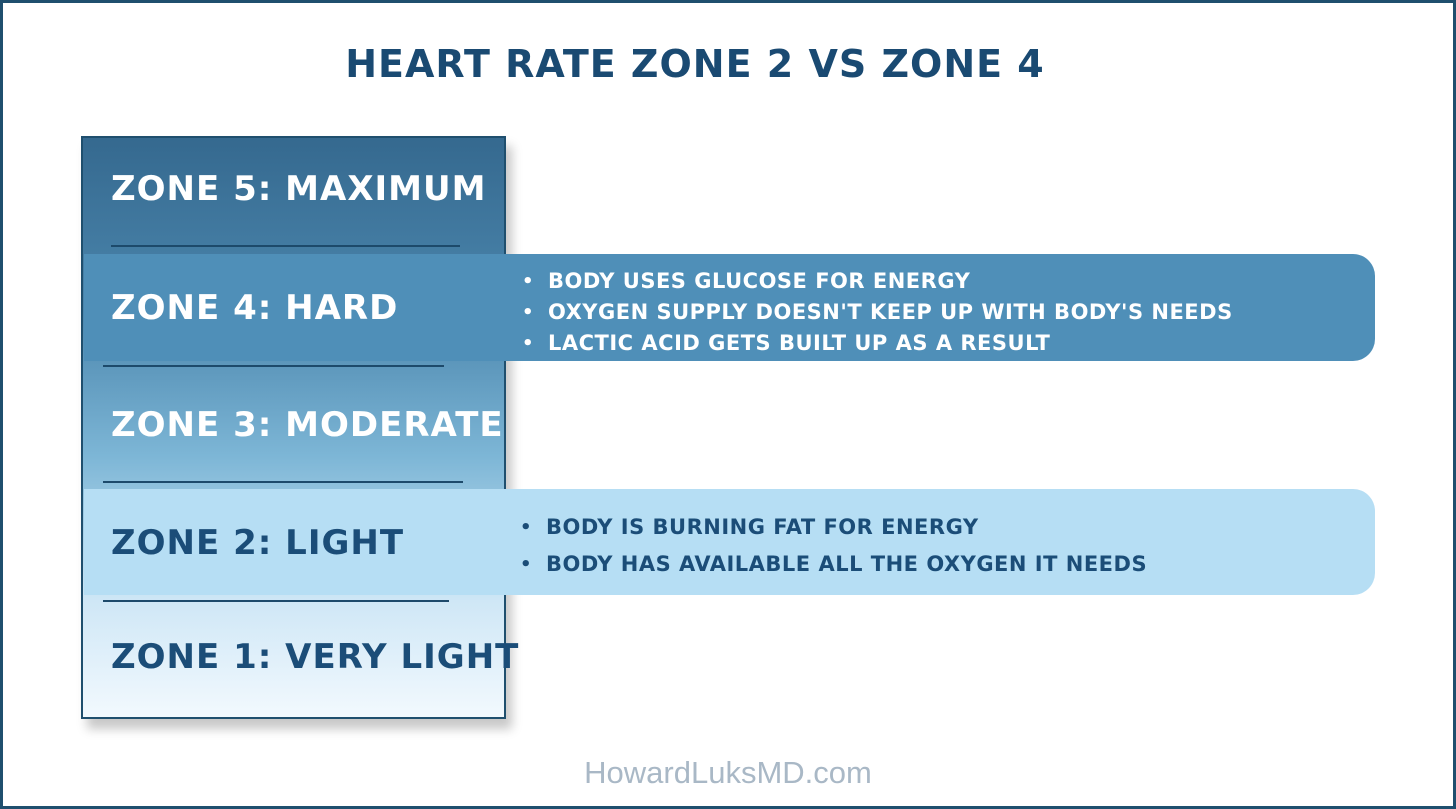  Describe the element at coordinates (258, 543) in the screenshot. I see `zone-2-label: ZONE 2: LIGHT` at that location.